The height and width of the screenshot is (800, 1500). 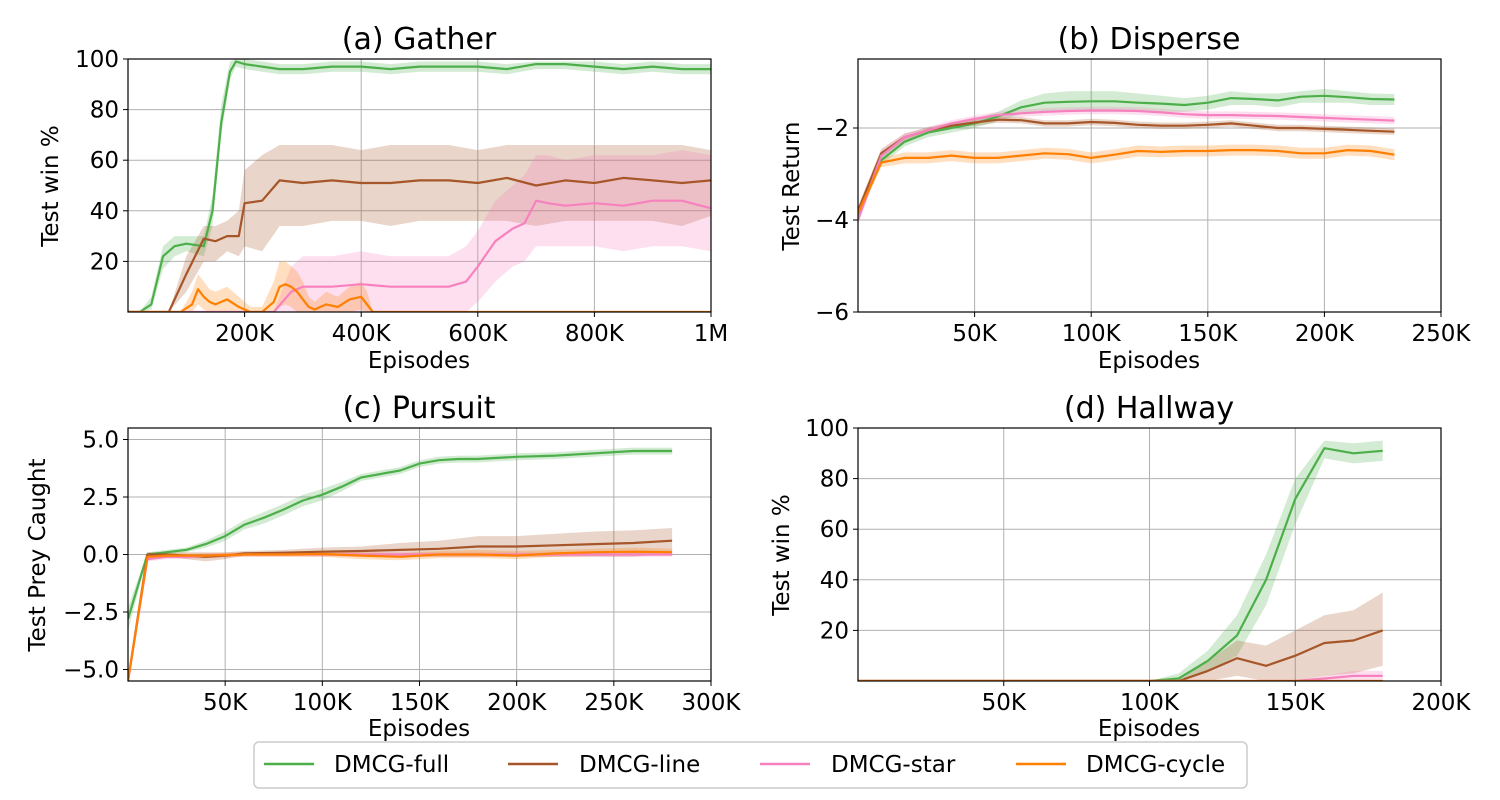 I want to click on legend-entry-full: DMCG-full, so click(x=356, y=765).